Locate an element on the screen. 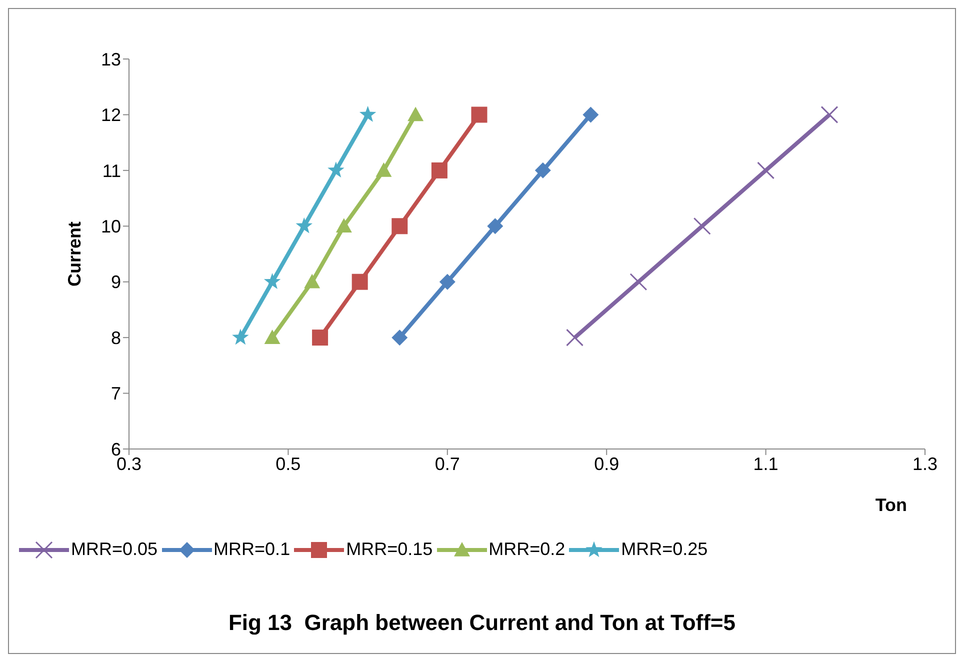  y-axis-title: Current is located at coordinates (74, 254).